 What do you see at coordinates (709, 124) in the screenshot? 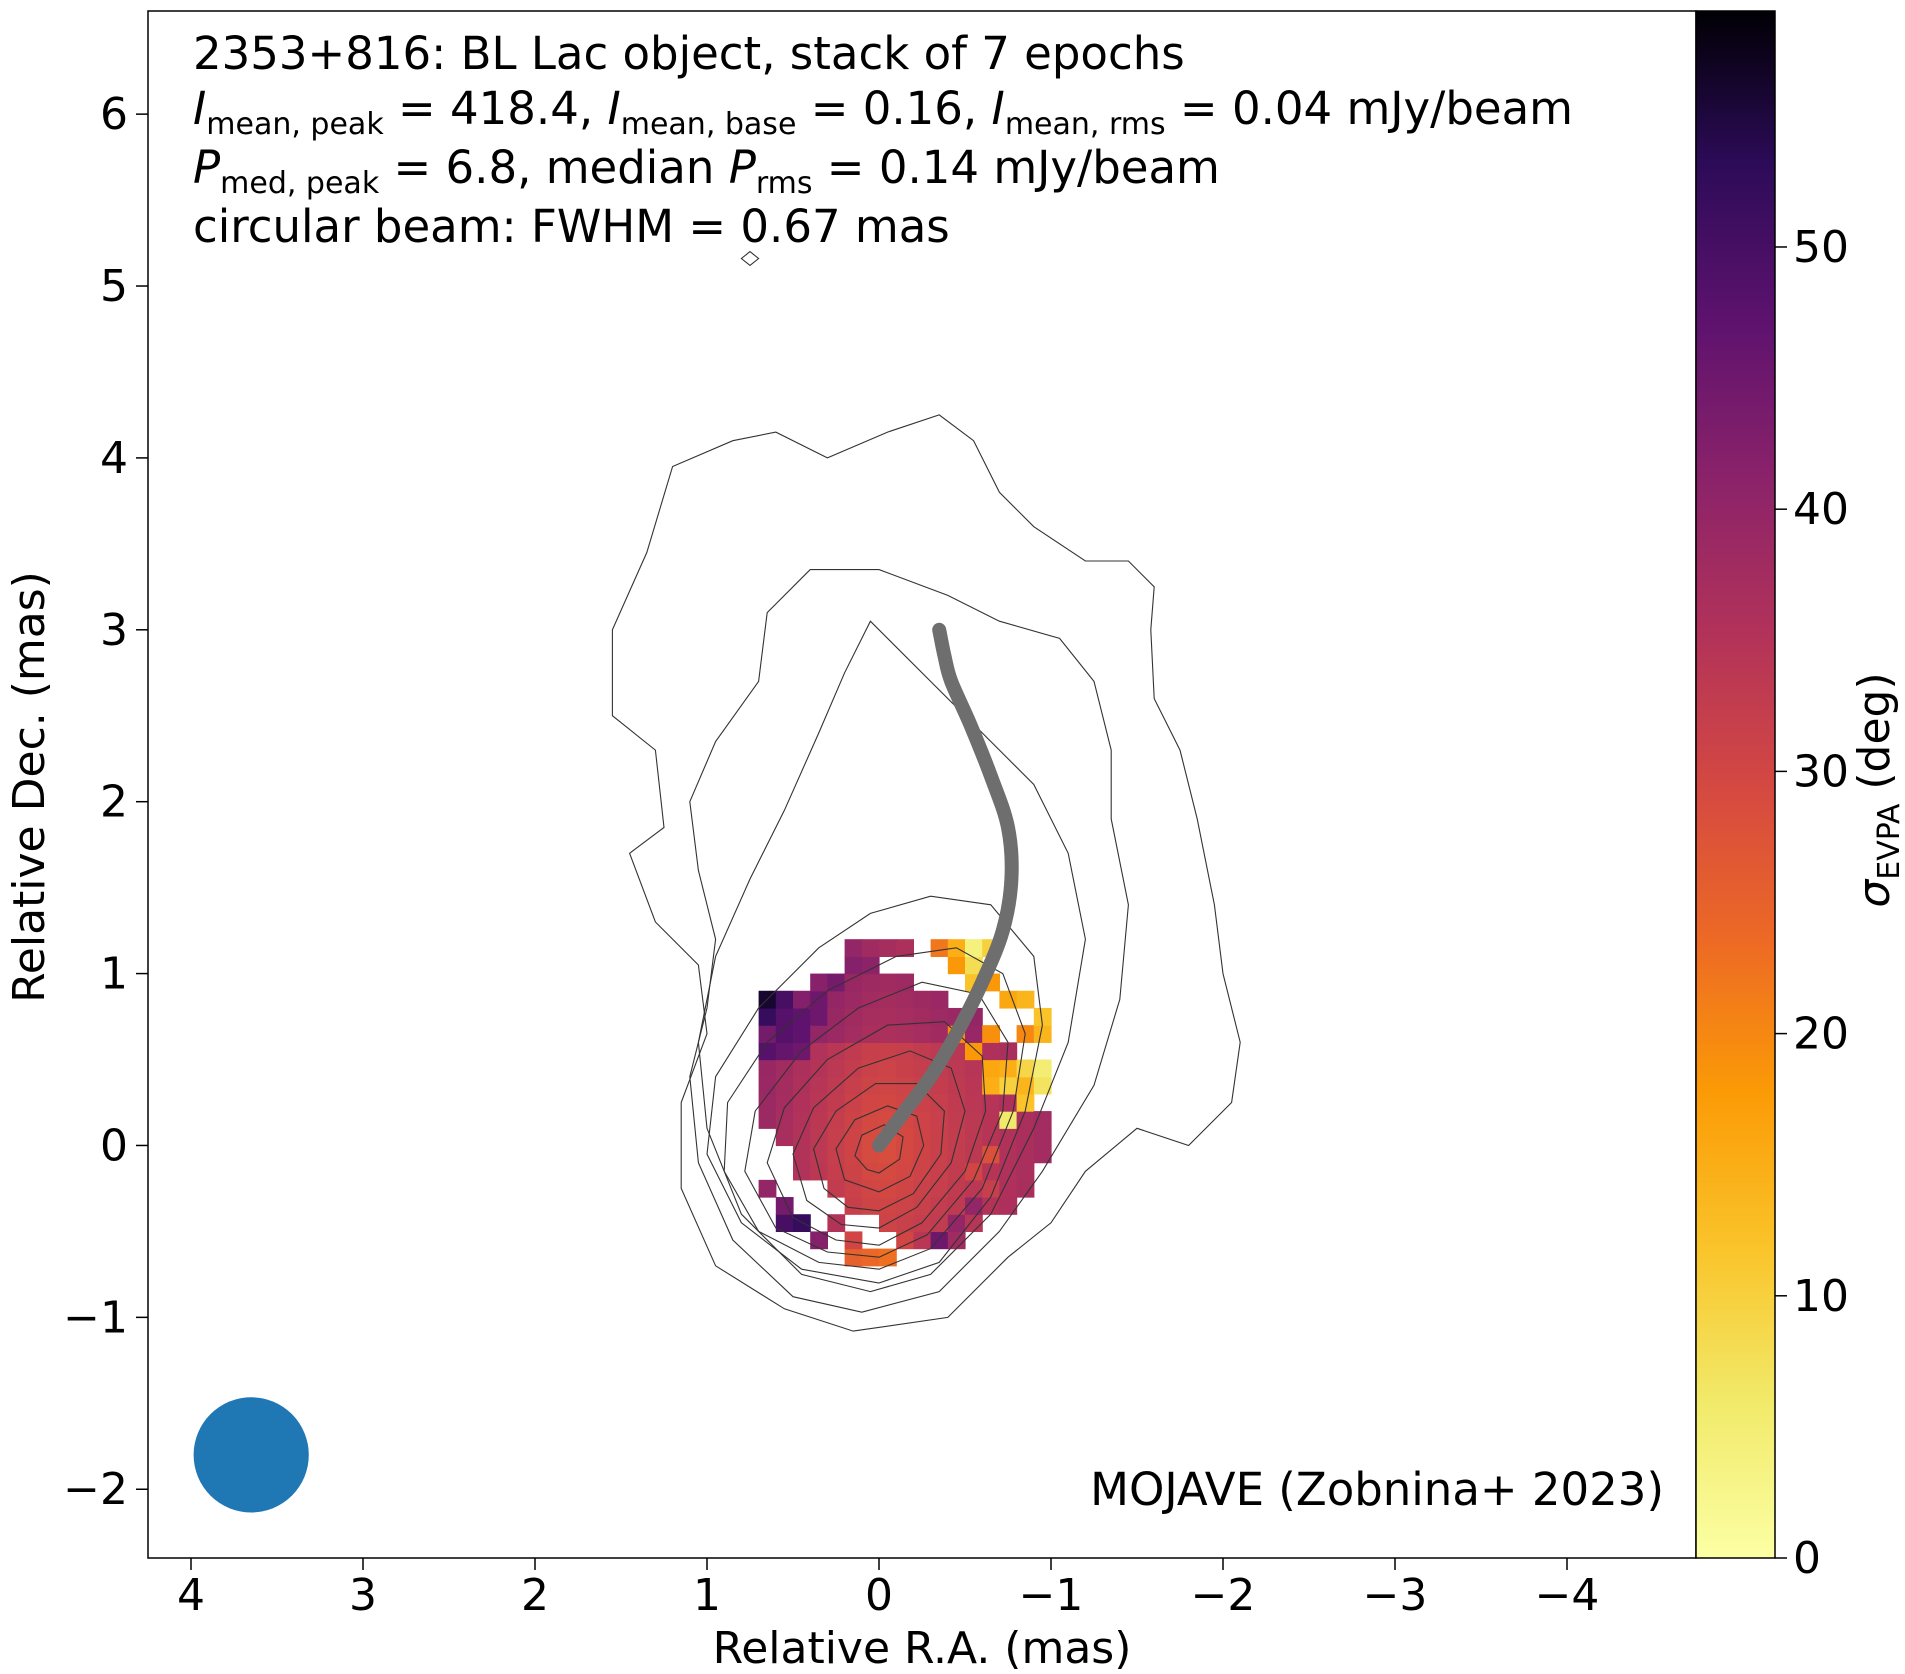
I see `info-subscript: mean, base` at bounding box center [709, 124].